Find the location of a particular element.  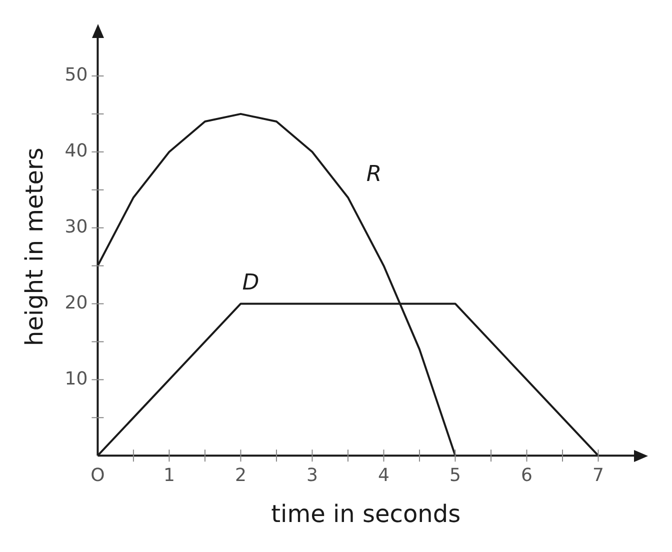

y-tick-label: 30 is located at coordinates (76, 227).